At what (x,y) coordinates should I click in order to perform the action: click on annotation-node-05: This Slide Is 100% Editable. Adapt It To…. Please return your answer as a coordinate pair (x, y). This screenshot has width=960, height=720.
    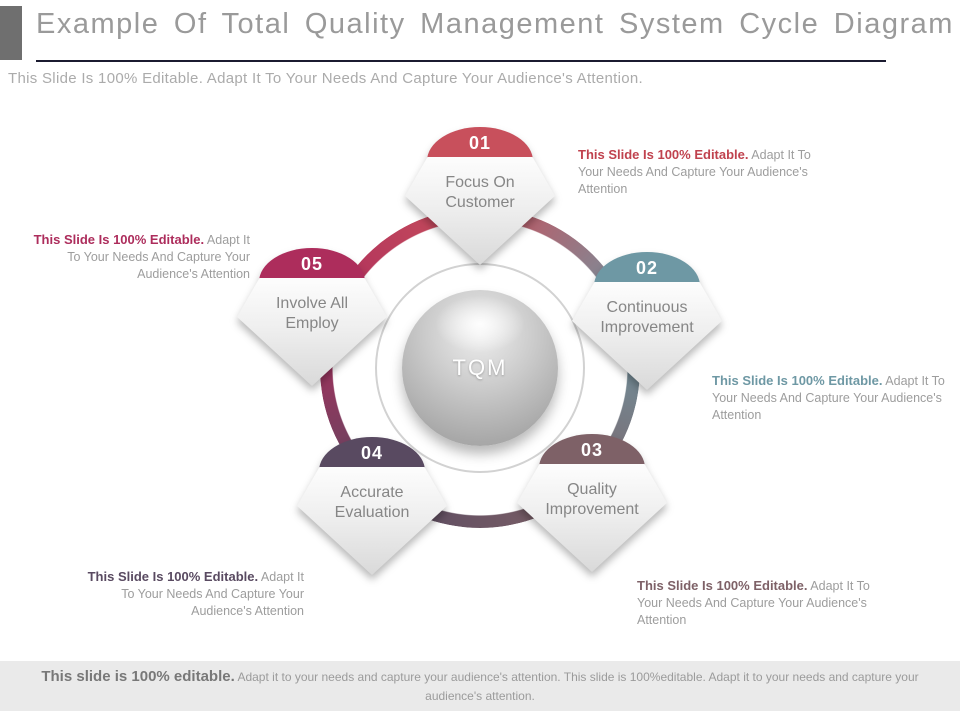
    Looking at the image, I should click on (138, 257).